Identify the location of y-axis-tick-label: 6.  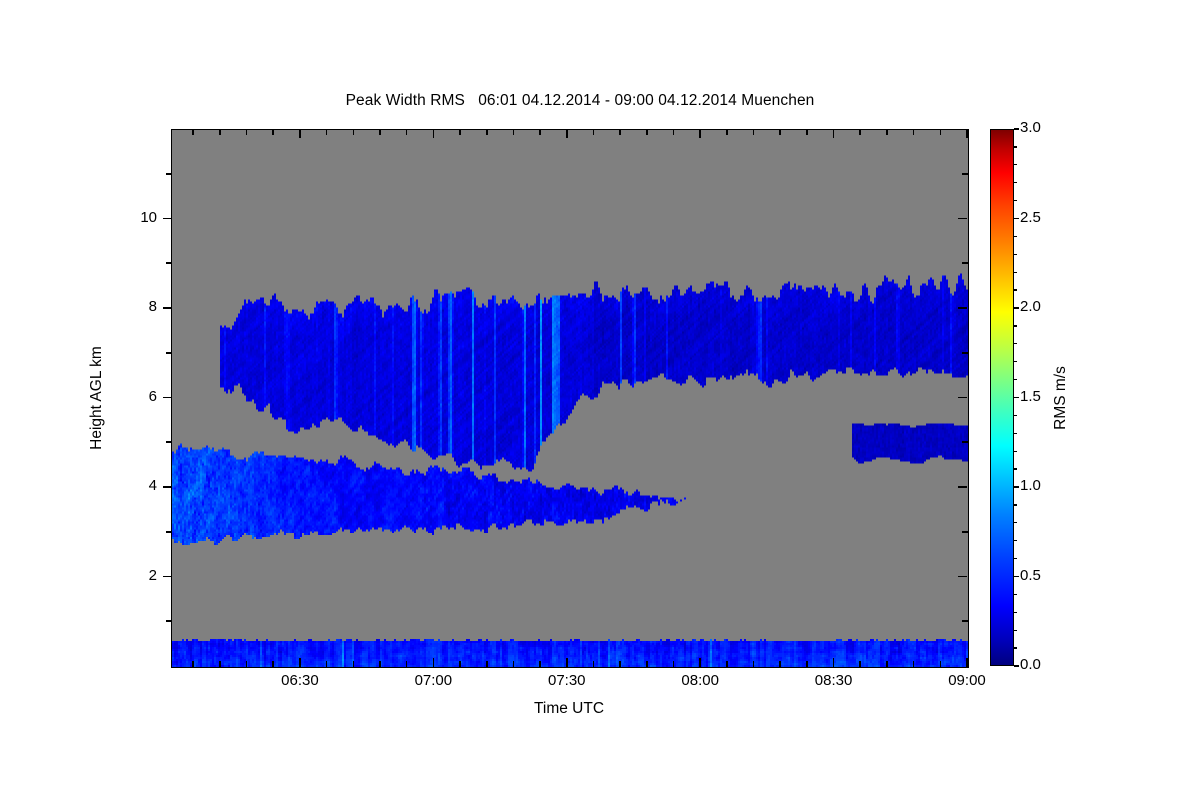
(152, 396).